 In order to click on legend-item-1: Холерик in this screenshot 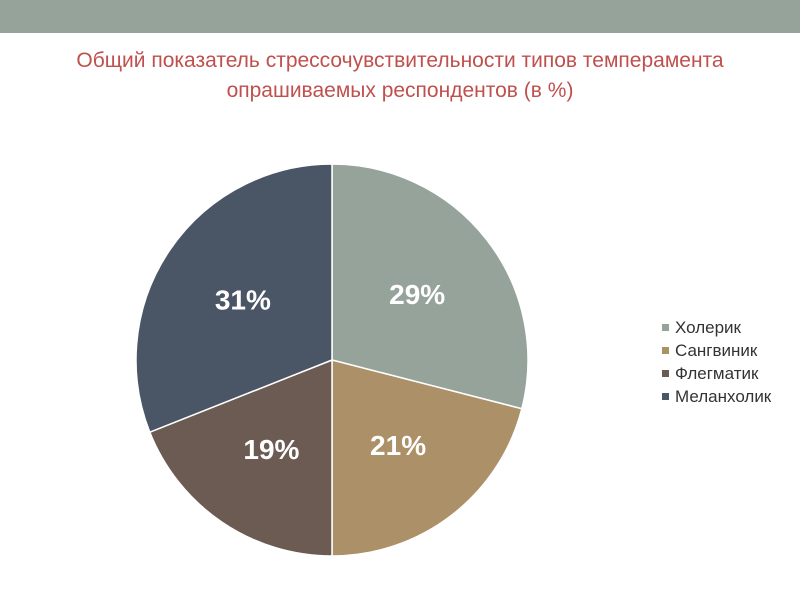, I will do `click(716, 327)`.